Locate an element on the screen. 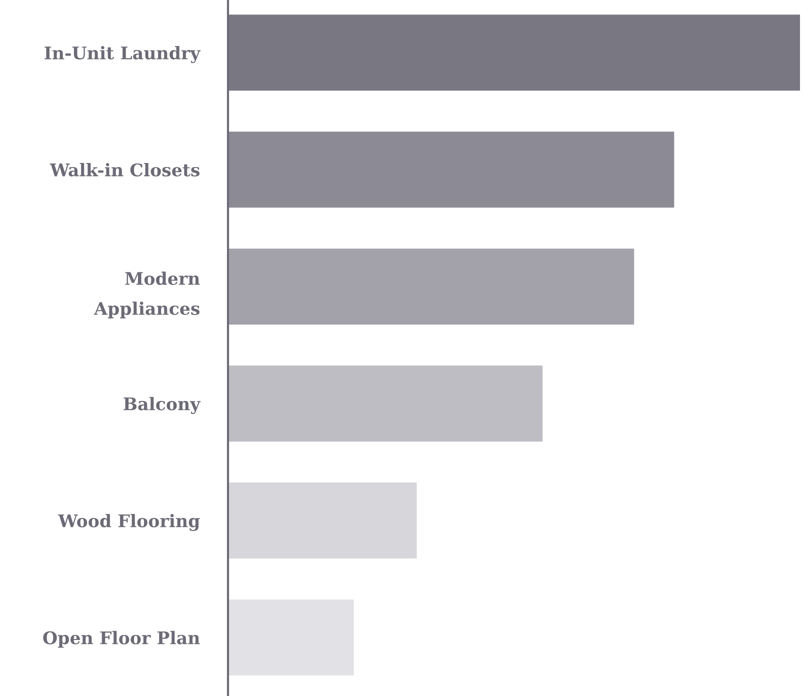 This screenshot has height=696, width=807. y-tick-label: In-Unit Laundry is located at coordinates (122, 55).